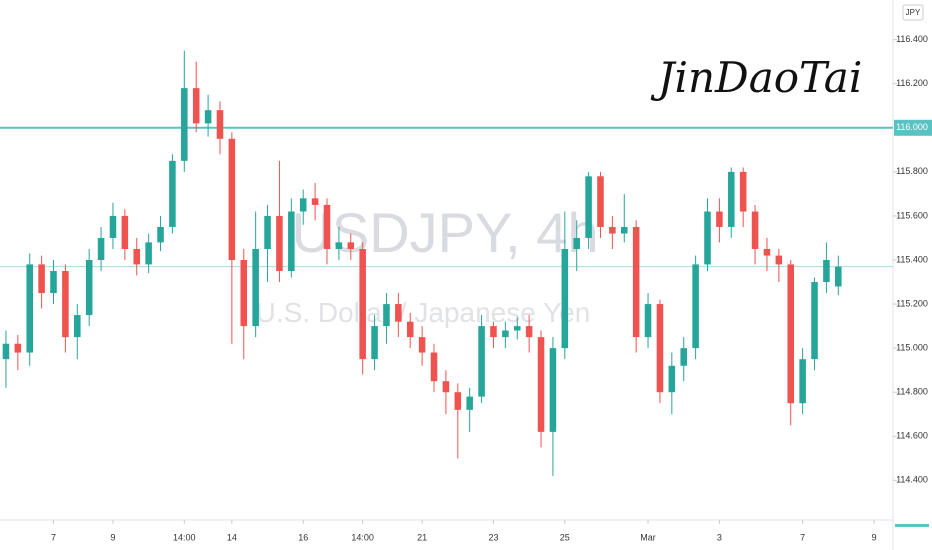 The height and width of the screenshot is (550, 932). I want to click on y-tick-label: 115.000, so click(912, 348).